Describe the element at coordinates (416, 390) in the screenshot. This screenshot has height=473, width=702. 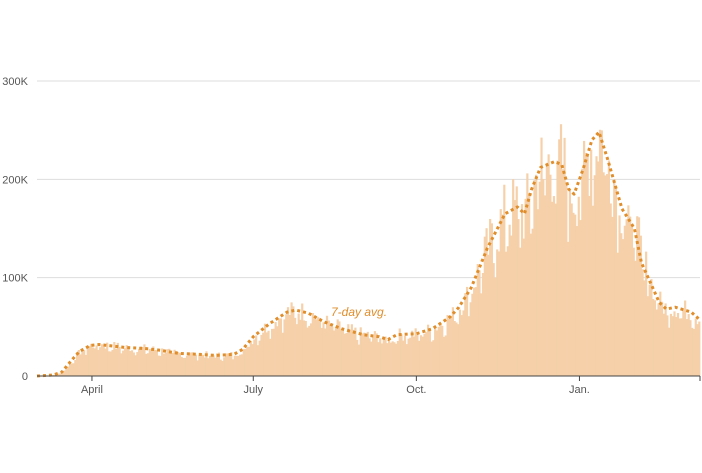
I see `x-tick-label: Oct.` at that location.